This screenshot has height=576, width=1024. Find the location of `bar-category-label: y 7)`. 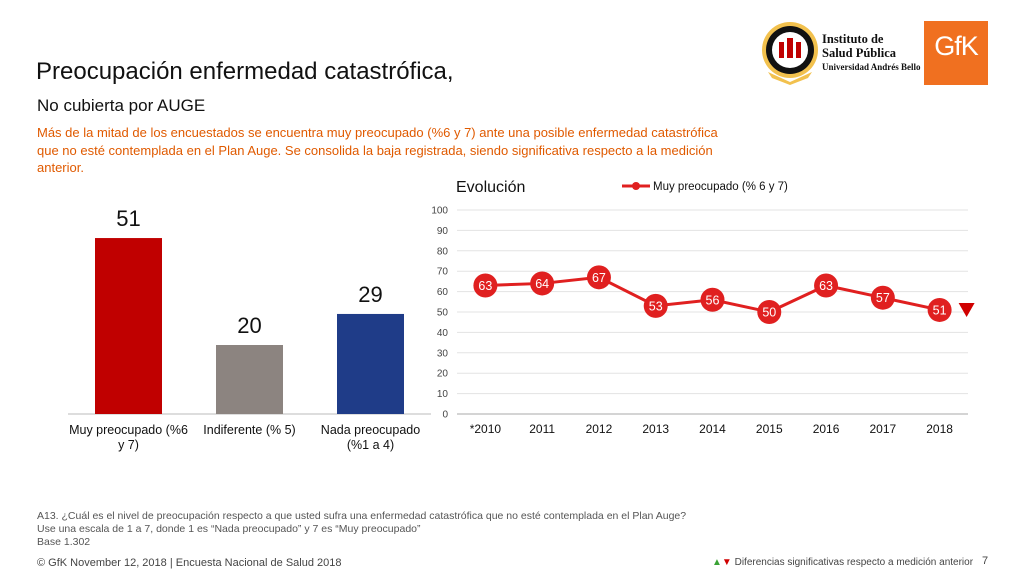

bar-category-label: y 7) is located at coordinates (128, 445).